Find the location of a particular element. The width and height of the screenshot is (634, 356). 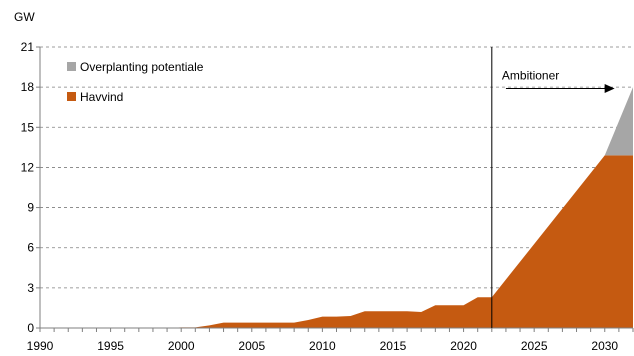

y-tick-label: 9 is located at coordinates (30, 208).